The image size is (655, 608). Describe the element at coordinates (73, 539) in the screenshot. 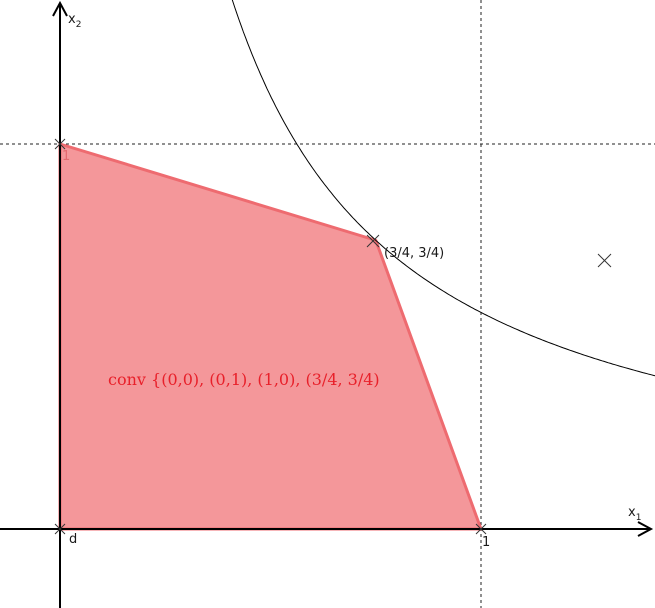

I see `origin-label: d` at that location.